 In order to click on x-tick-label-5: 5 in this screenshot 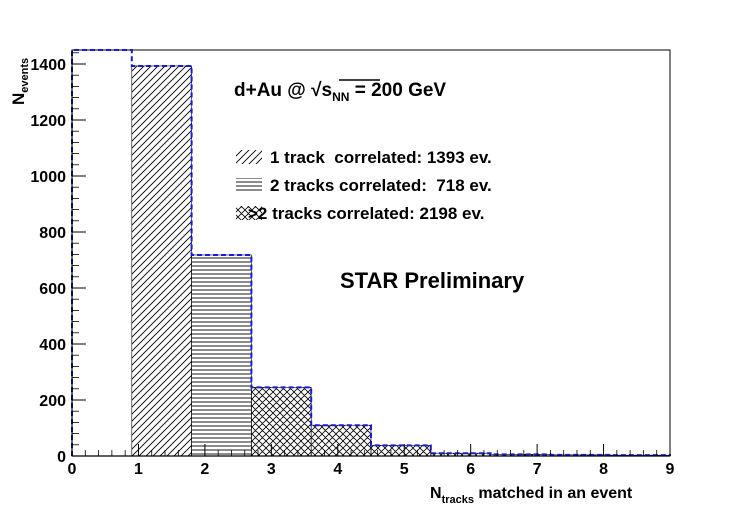, I will do `click(404, 469)`.